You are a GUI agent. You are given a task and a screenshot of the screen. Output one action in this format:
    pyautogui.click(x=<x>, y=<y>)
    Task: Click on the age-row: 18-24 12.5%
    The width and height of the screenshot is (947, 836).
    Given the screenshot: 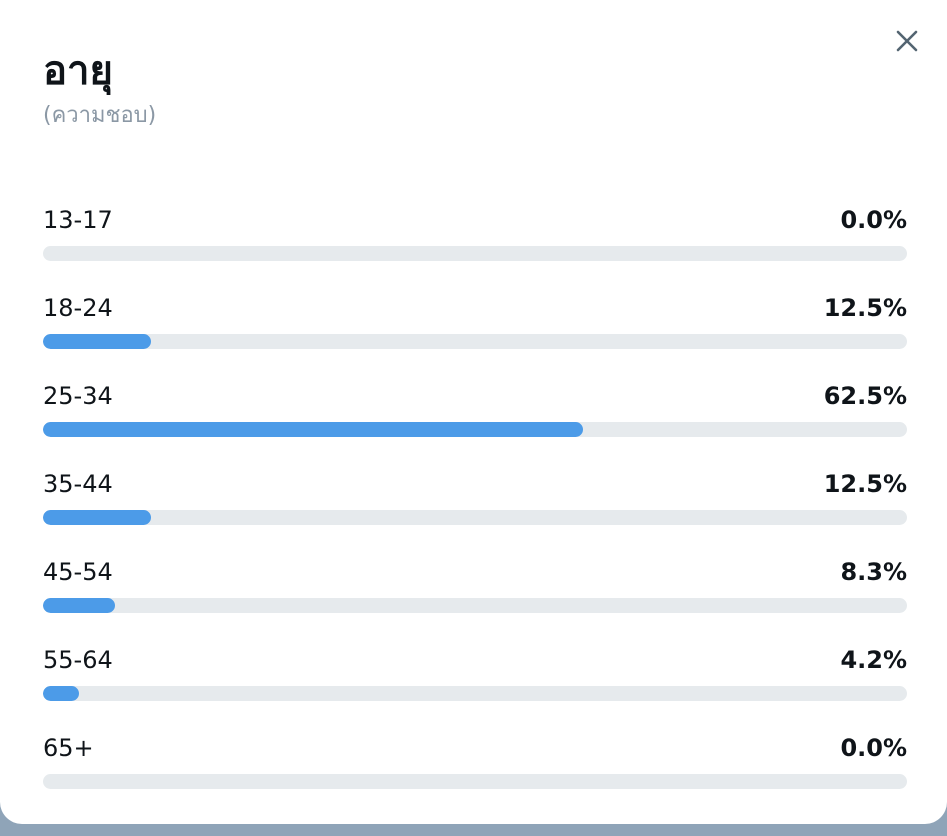 What is the action you would take?
    pyautogui.click(x=475, y=335)
    